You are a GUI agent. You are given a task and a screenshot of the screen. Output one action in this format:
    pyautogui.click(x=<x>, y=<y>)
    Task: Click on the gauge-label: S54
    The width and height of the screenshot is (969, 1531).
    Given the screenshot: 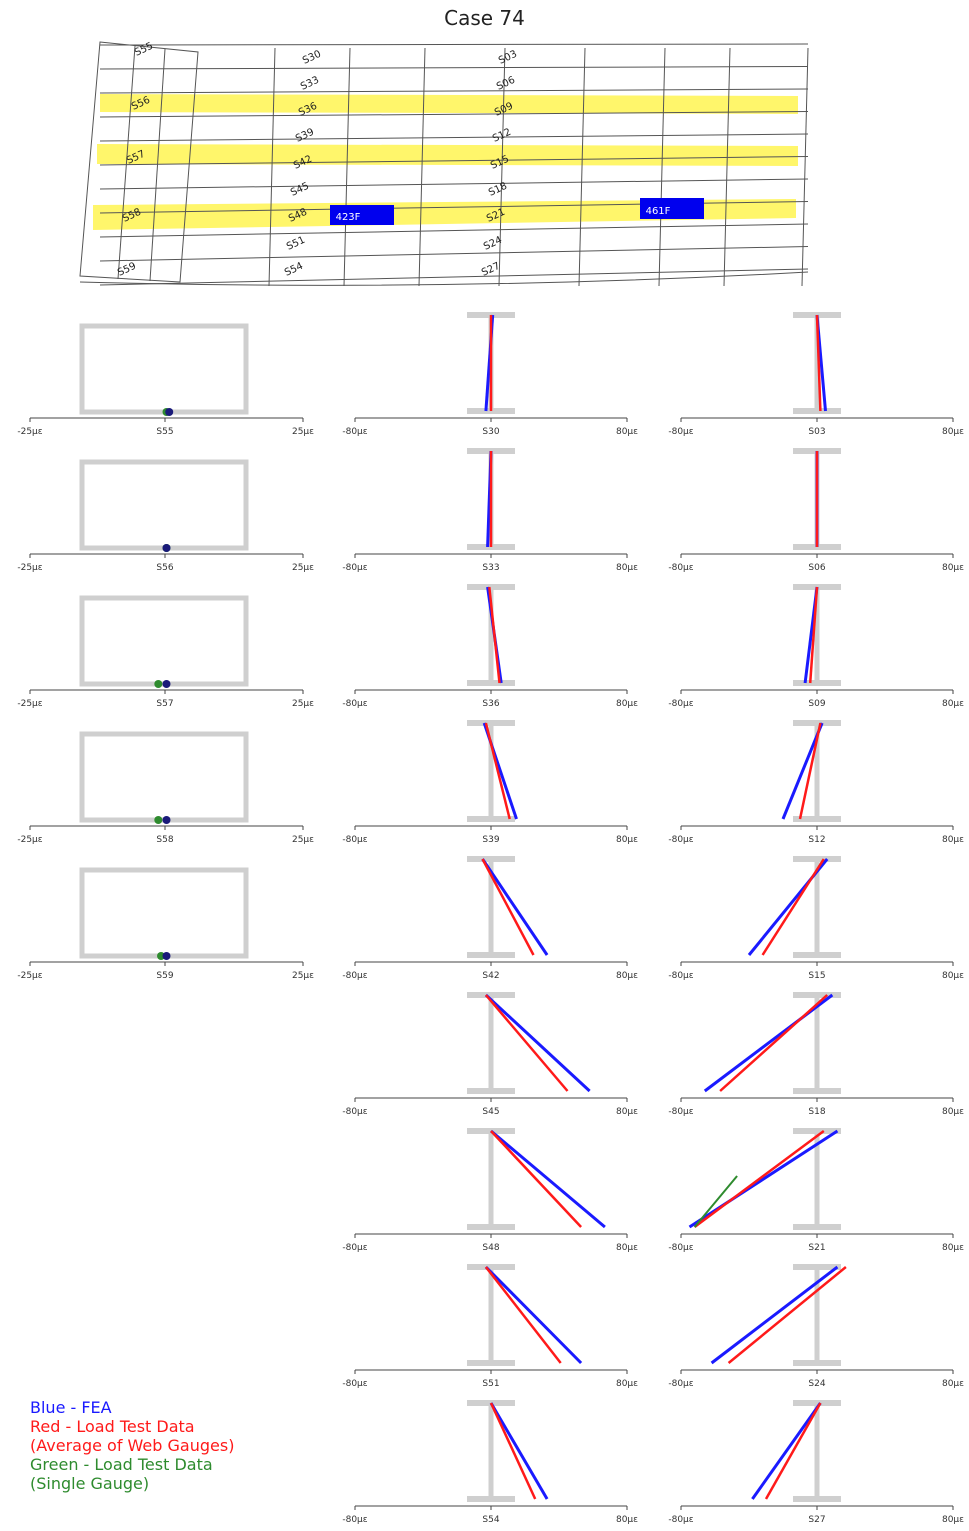 What is the action you would take?
    pyautogui.click(x=490, y=1520)
    